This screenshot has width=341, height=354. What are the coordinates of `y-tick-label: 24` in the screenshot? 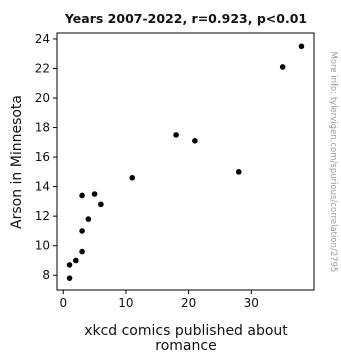 It's located at (42, 39).